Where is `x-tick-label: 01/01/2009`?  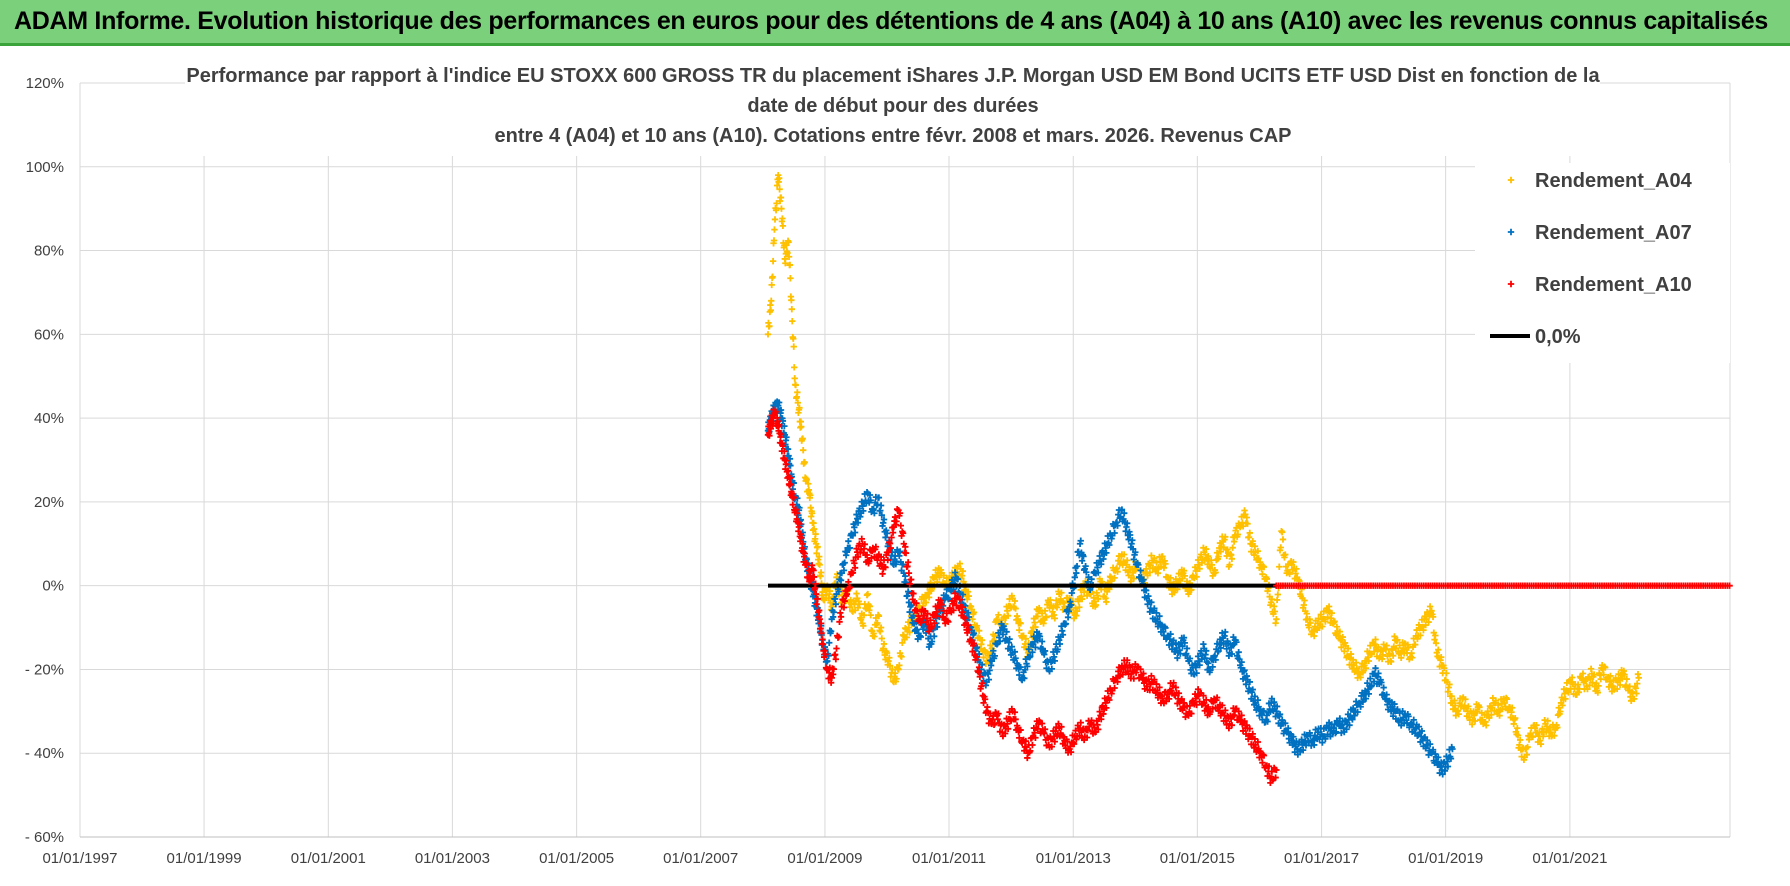
x-tick-label: 01/01/2009 is located at coordinates (824, 858).